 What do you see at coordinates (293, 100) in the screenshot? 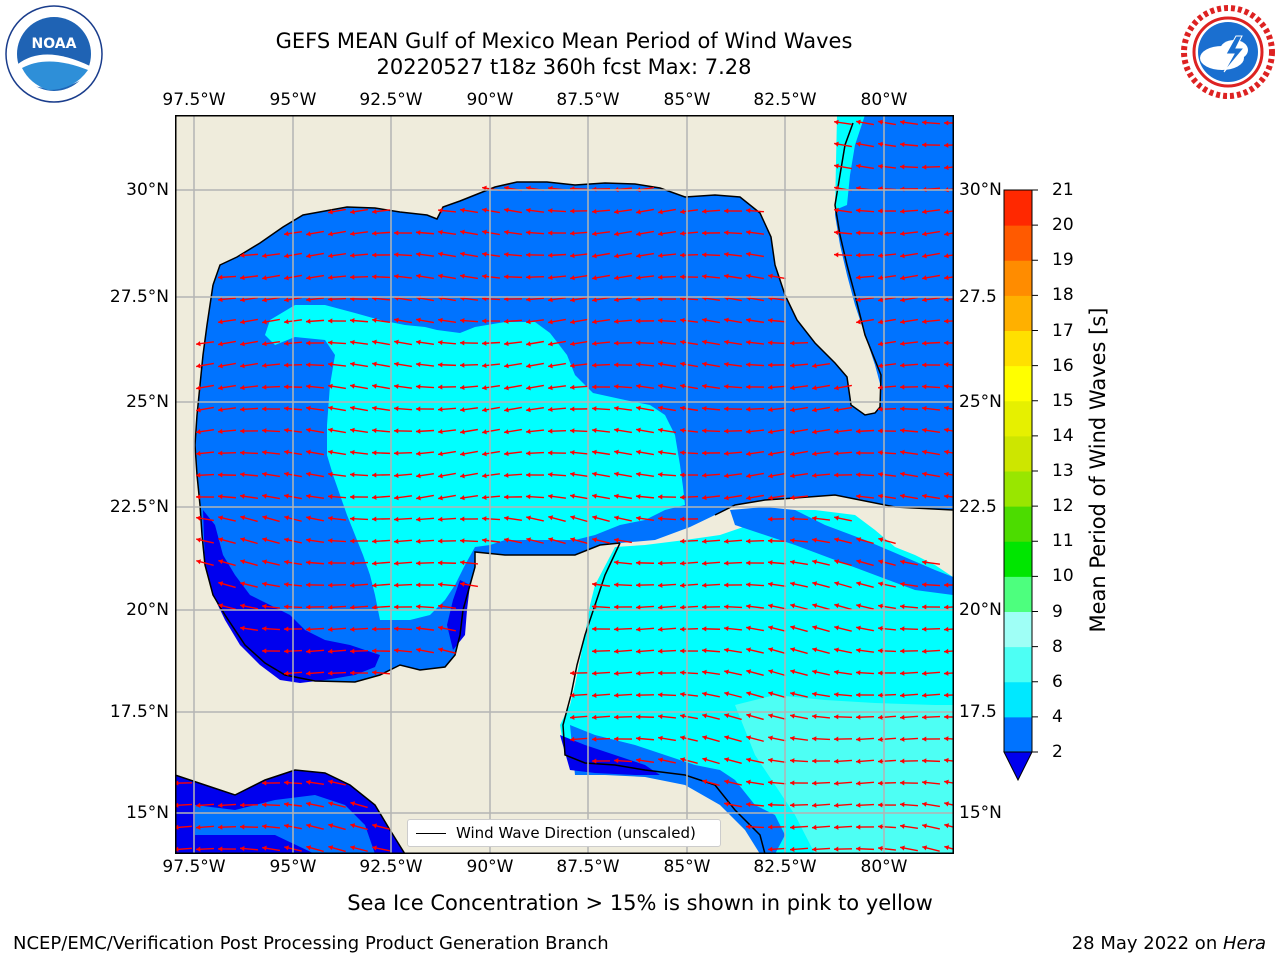
I see `lon-label-top: 95°W` at bounding box center [293, 100].